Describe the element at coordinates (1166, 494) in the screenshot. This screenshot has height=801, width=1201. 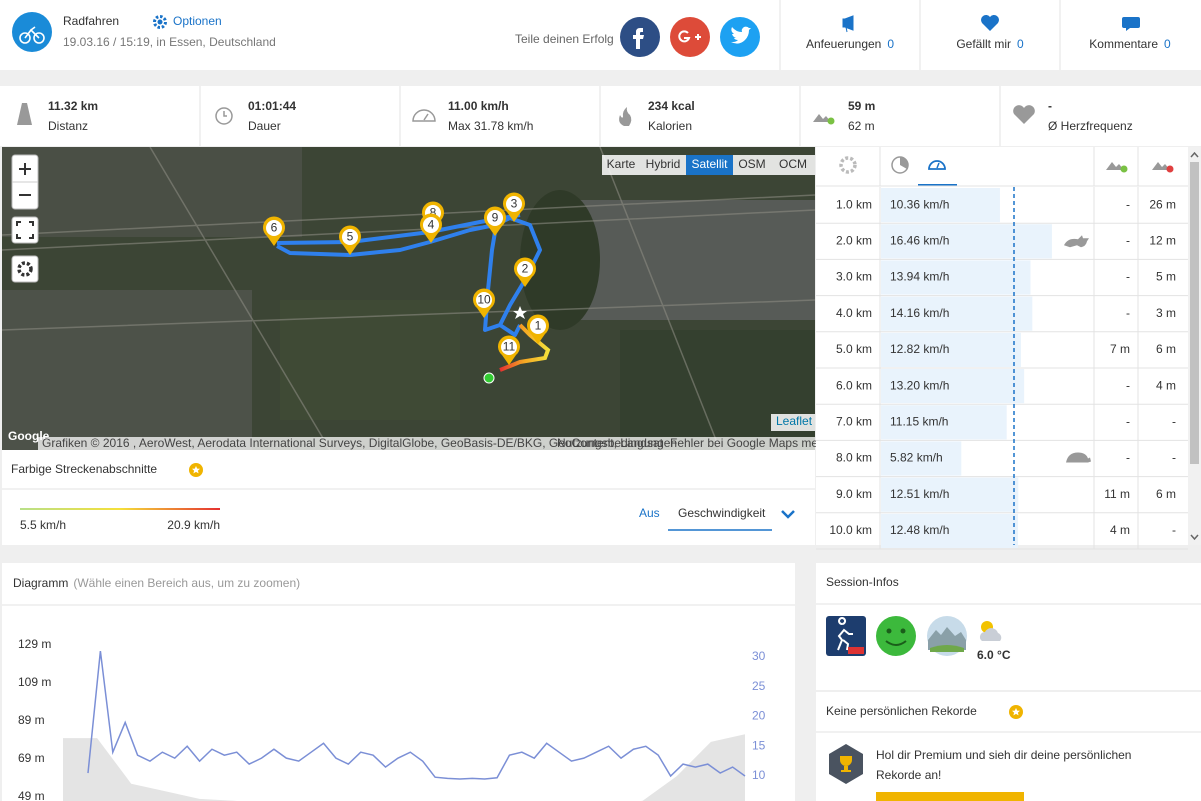
I see `split-descent: 6 m` at that location.